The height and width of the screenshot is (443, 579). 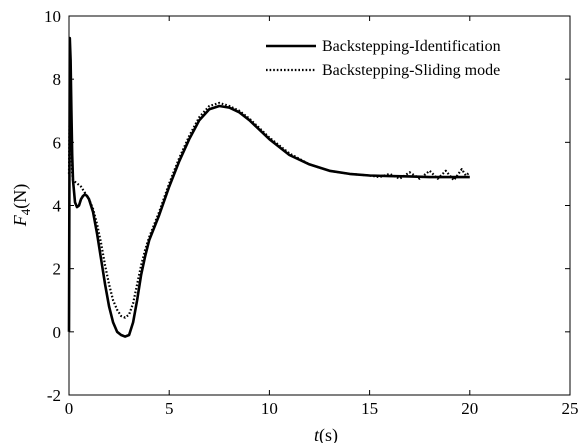 I want to click on x-axis-label: t(s), so click(x=326, y=434).